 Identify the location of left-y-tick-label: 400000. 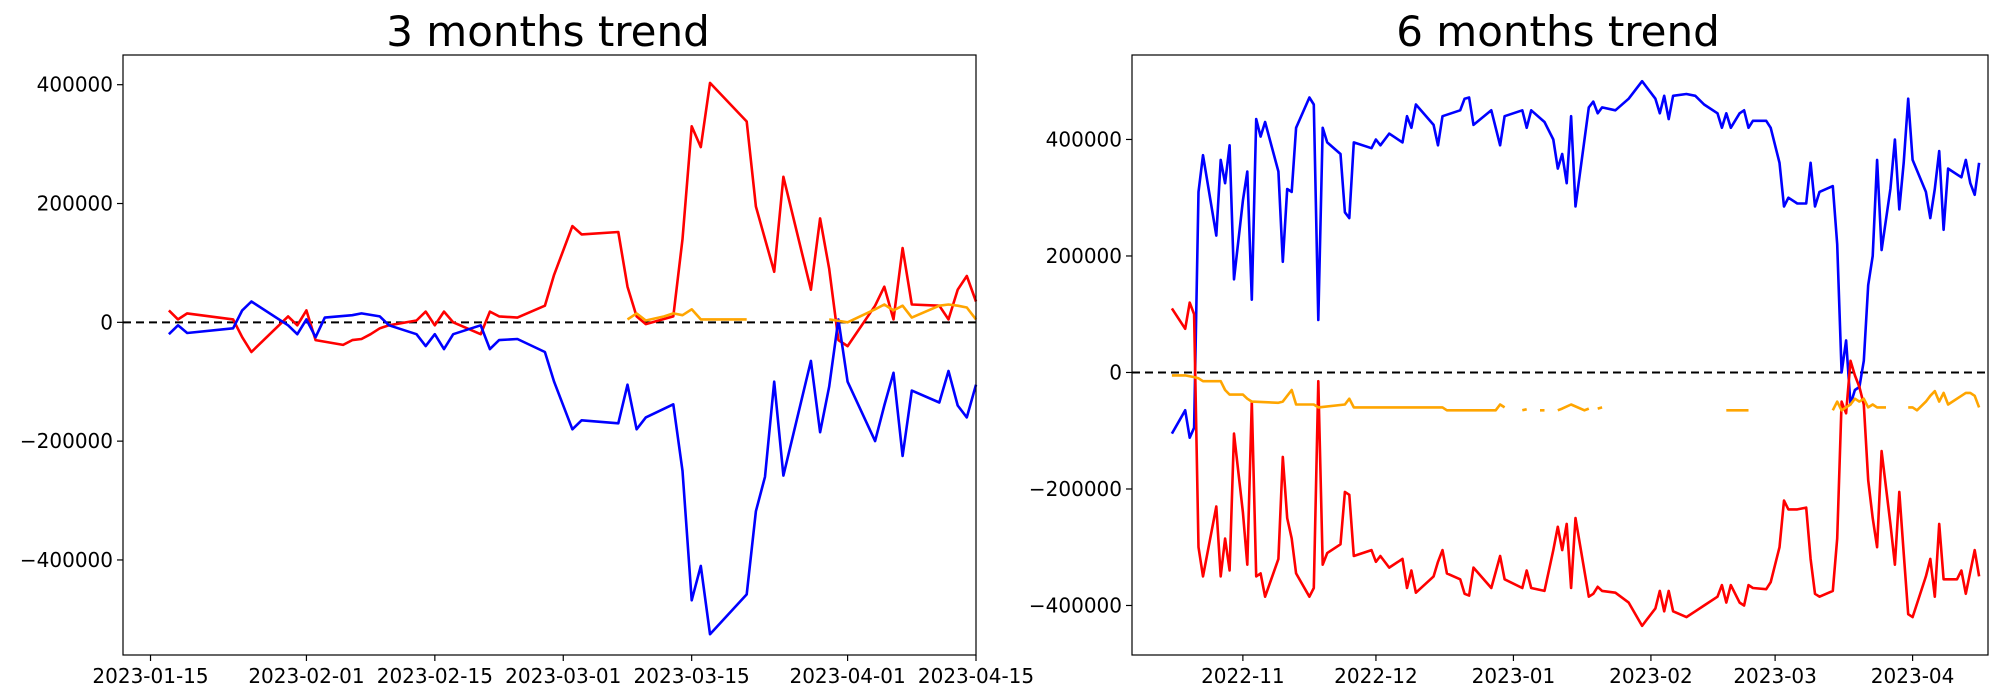
(75, 85).